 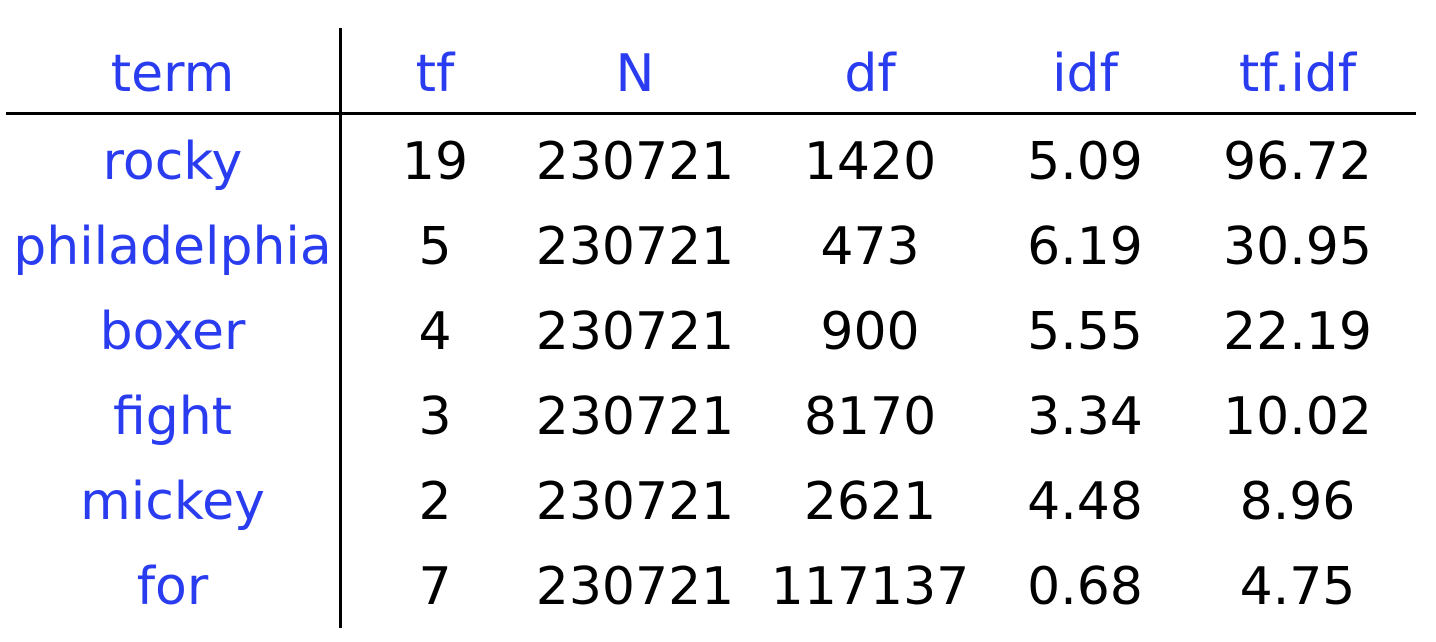 What do you see at coordinates (870, 502) in the screenshot?
I see `df-cell: 2621` at bounding box center [870, 502].